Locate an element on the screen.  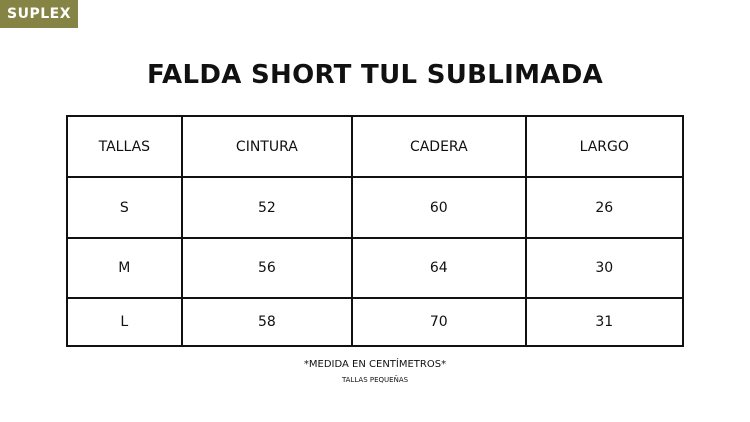
table-cell: 30 is located at coordinates (604, 268).